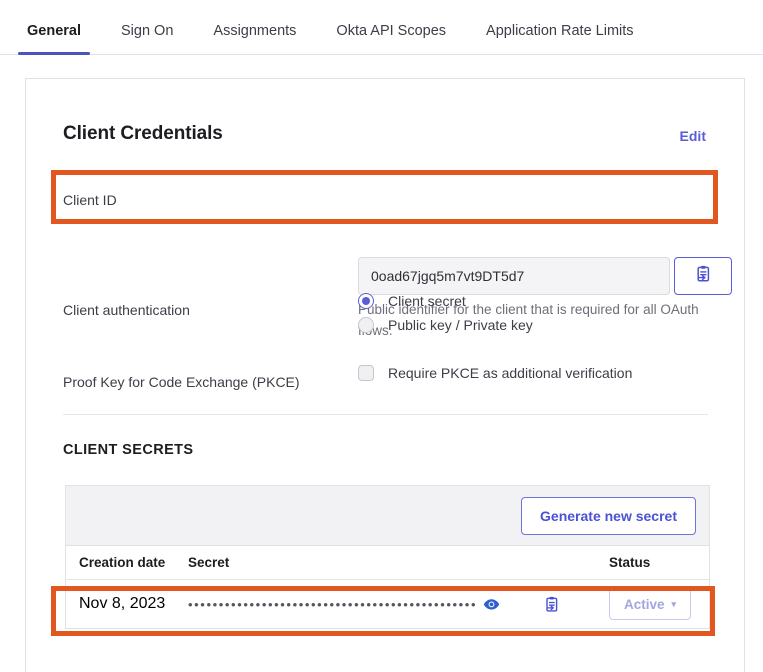 This screenshot has height=672, width=763. I want to click on table-header-row: Creation date Secret Status, so click(387, 563).